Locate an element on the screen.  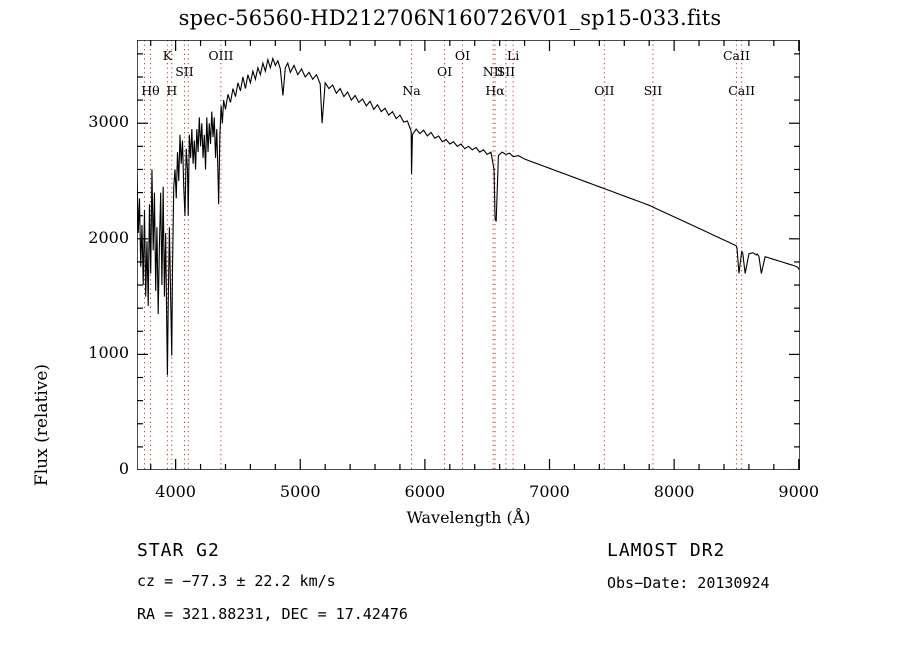
x-tick-label: 4000 is located at coordinates (175, 491).